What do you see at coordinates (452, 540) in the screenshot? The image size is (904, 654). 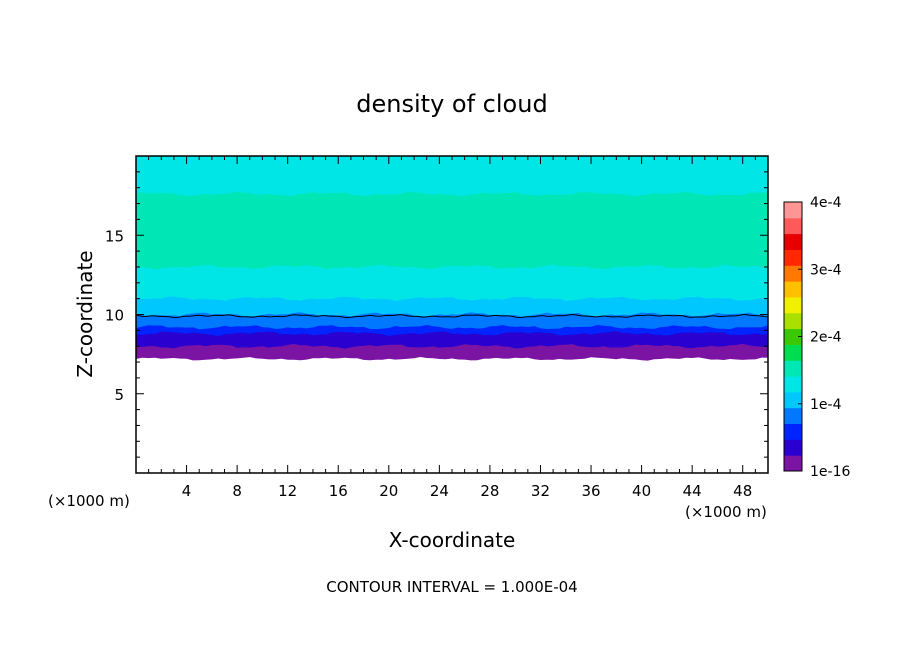 I see `x-axis-label: X-coordinate` at bounding box center [452, 540].